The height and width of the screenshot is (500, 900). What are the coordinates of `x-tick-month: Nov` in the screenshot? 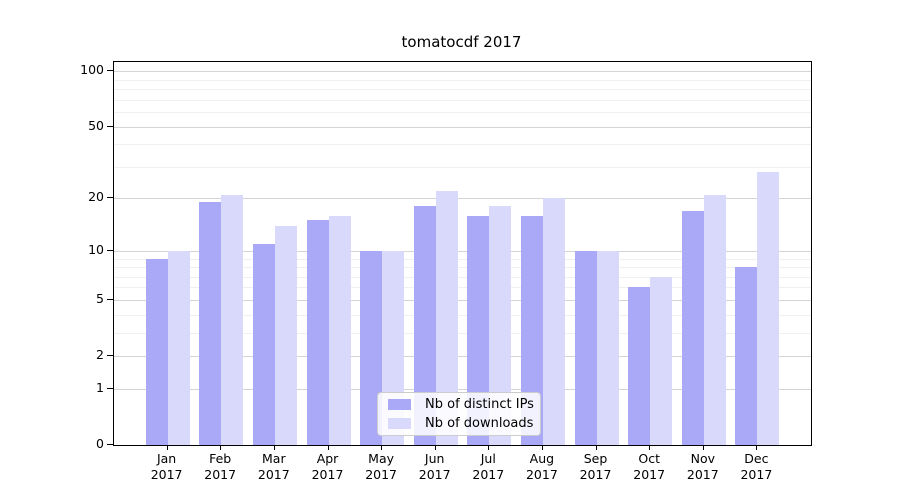 It's located at (702, 458).